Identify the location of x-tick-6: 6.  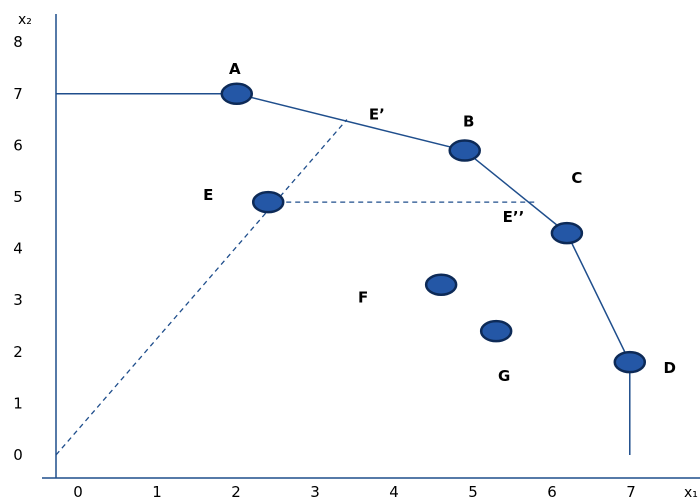
(552, 492).